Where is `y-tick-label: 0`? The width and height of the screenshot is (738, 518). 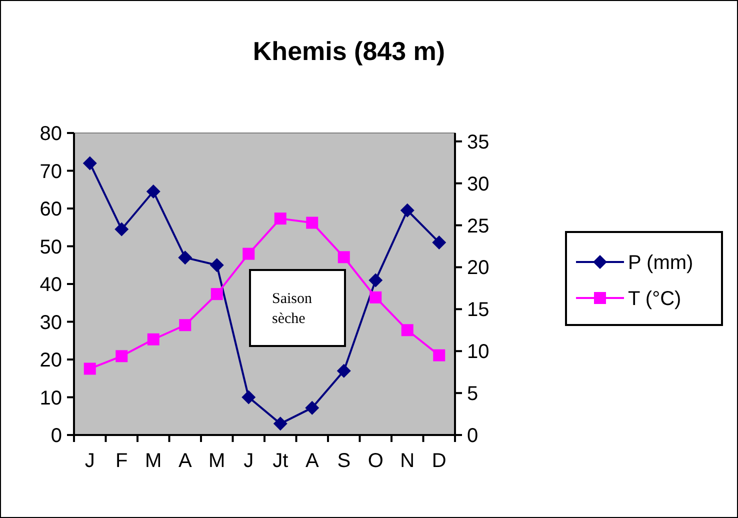
y-tick-label: 0 is located at coordinates (56, 436).